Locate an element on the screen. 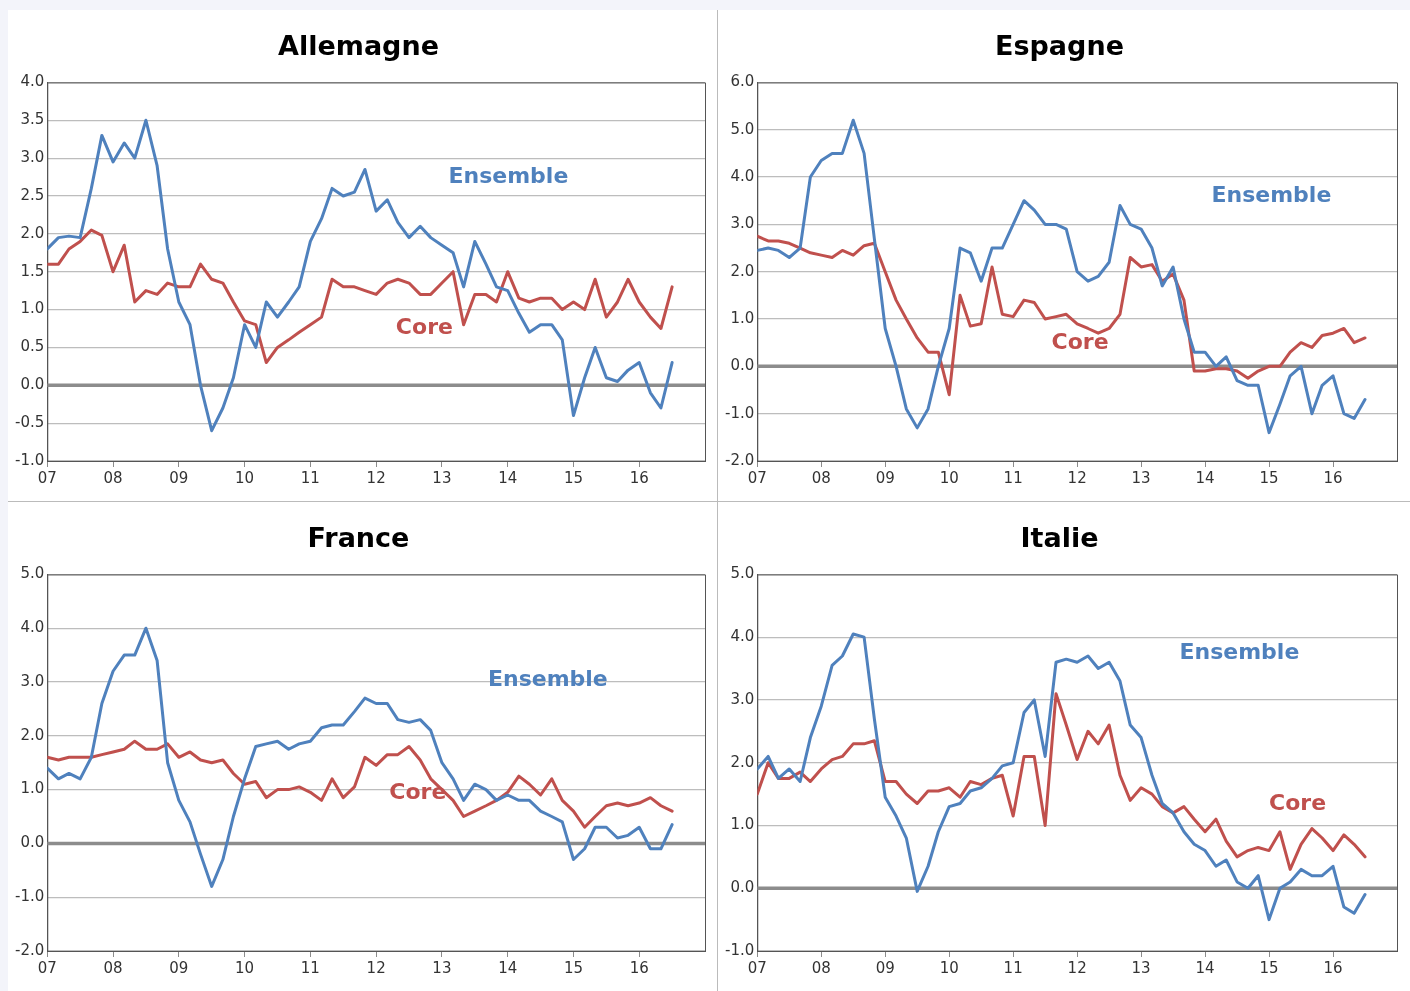  chart-title: France is located at coordinates (358, 538).